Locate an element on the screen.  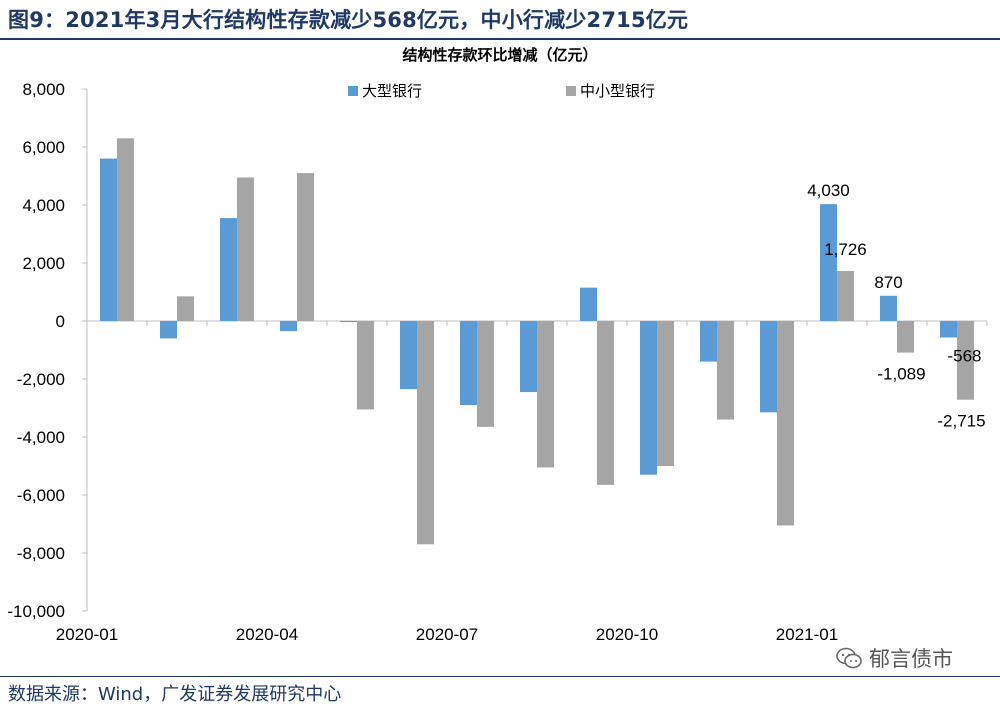
y-tick-label: -10,000 is located at coordinates (36, 611).